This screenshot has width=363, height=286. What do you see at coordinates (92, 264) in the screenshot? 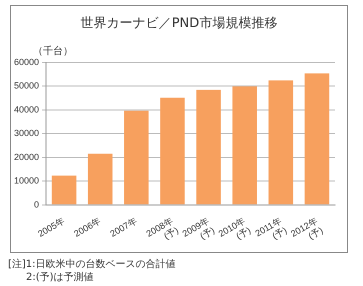
I see `text: [注]1:日欧米中の台数ベースの合計値` at bounding box center [92, 264].